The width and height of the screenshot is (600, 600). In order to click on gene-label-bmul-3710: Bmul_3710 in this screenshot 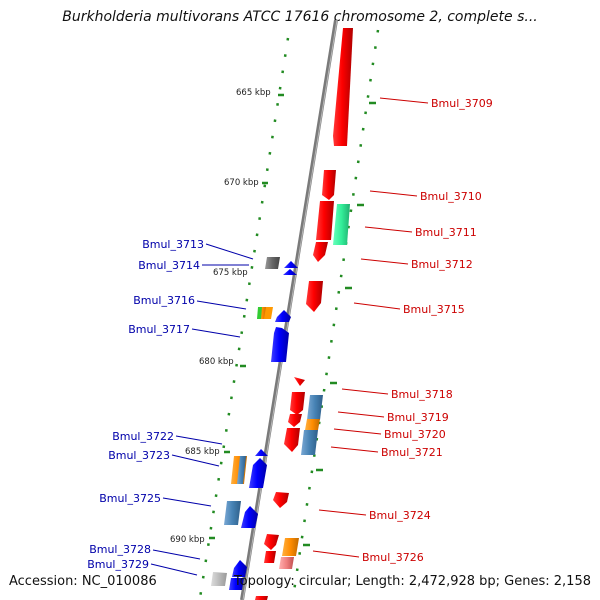, I will do `click(451, 196)`.